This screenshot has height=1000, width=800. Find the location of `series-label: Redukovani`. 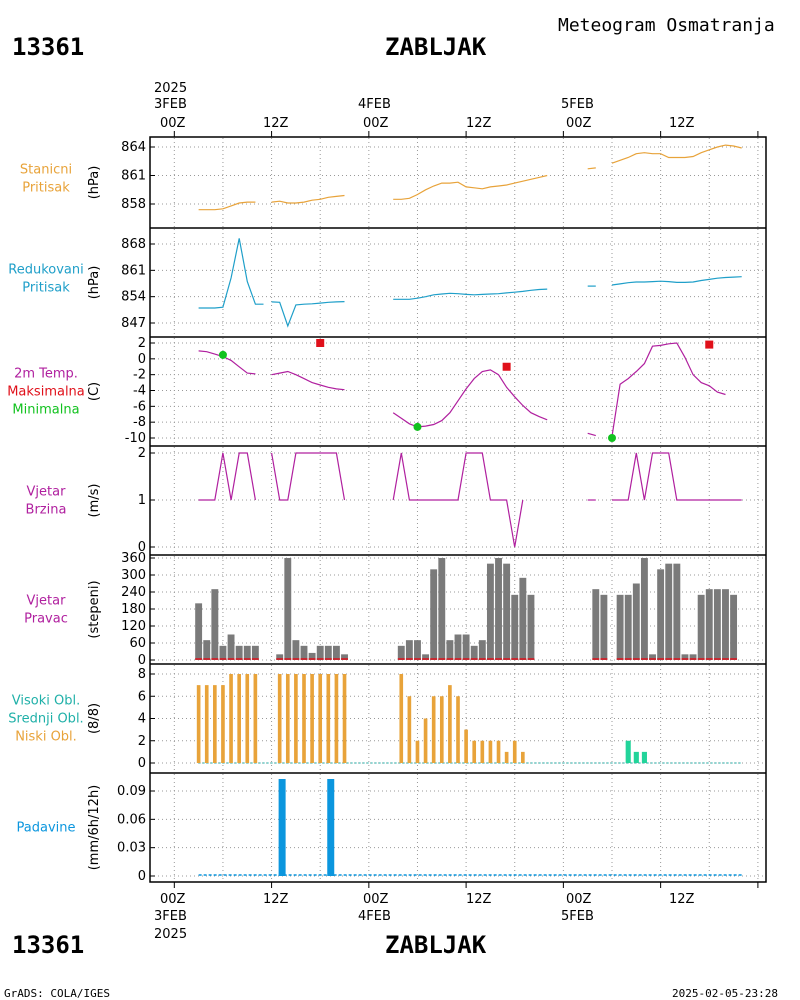

series-label: Redukovani is located at coordinates (45, 270).